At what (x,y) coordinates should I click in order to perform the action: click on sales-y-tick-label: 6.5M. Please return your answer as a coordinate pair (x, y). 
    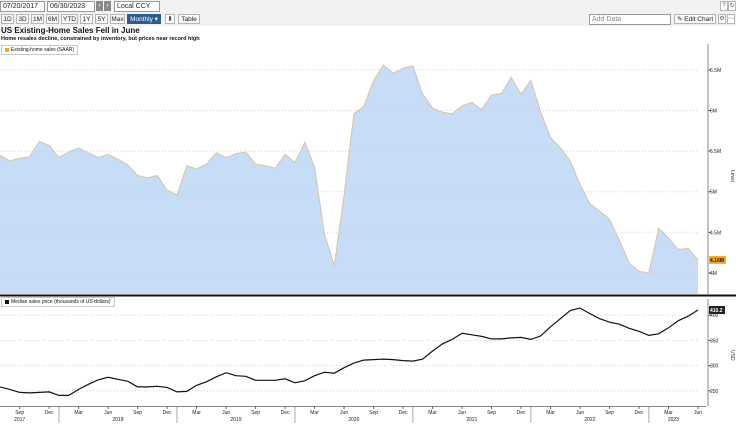
    Looking at the image, I should click on (715, 71).